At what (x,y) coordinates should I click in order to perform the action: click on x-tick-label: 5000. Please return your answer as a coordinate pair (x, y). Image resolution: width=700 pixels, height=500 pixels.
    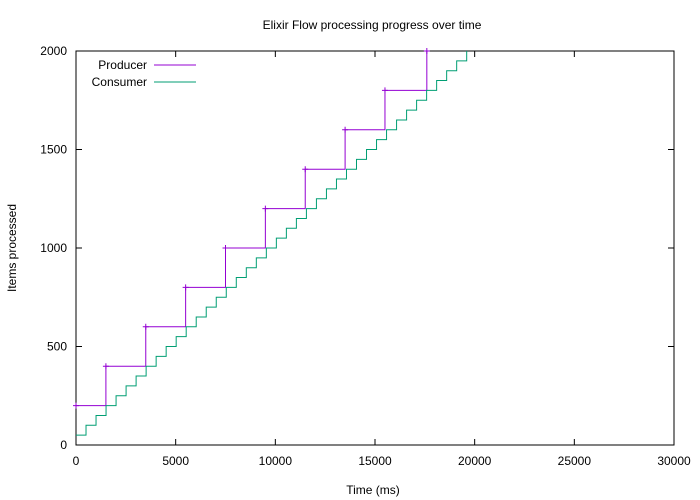
    Looking at the image, I should click on (175, 461).